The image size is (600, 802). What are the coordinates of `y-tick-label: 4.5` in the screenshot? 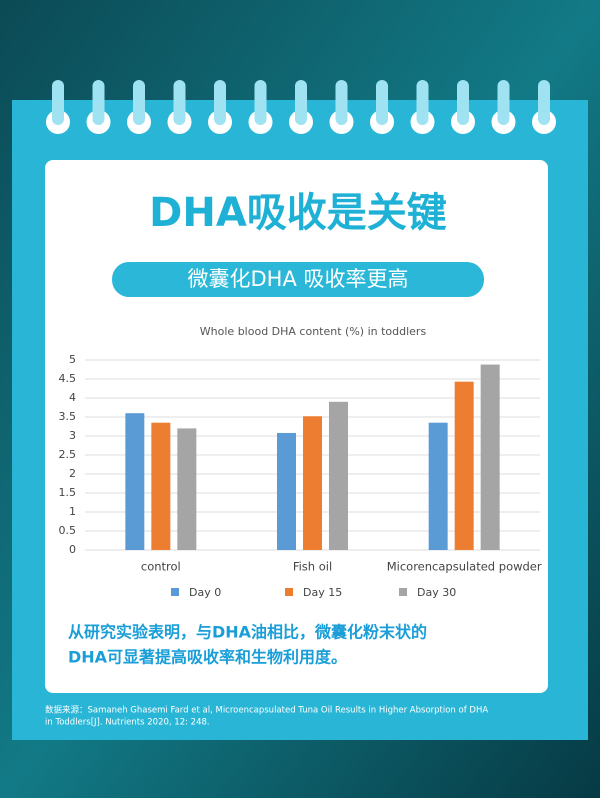 It's located at (68, 378).